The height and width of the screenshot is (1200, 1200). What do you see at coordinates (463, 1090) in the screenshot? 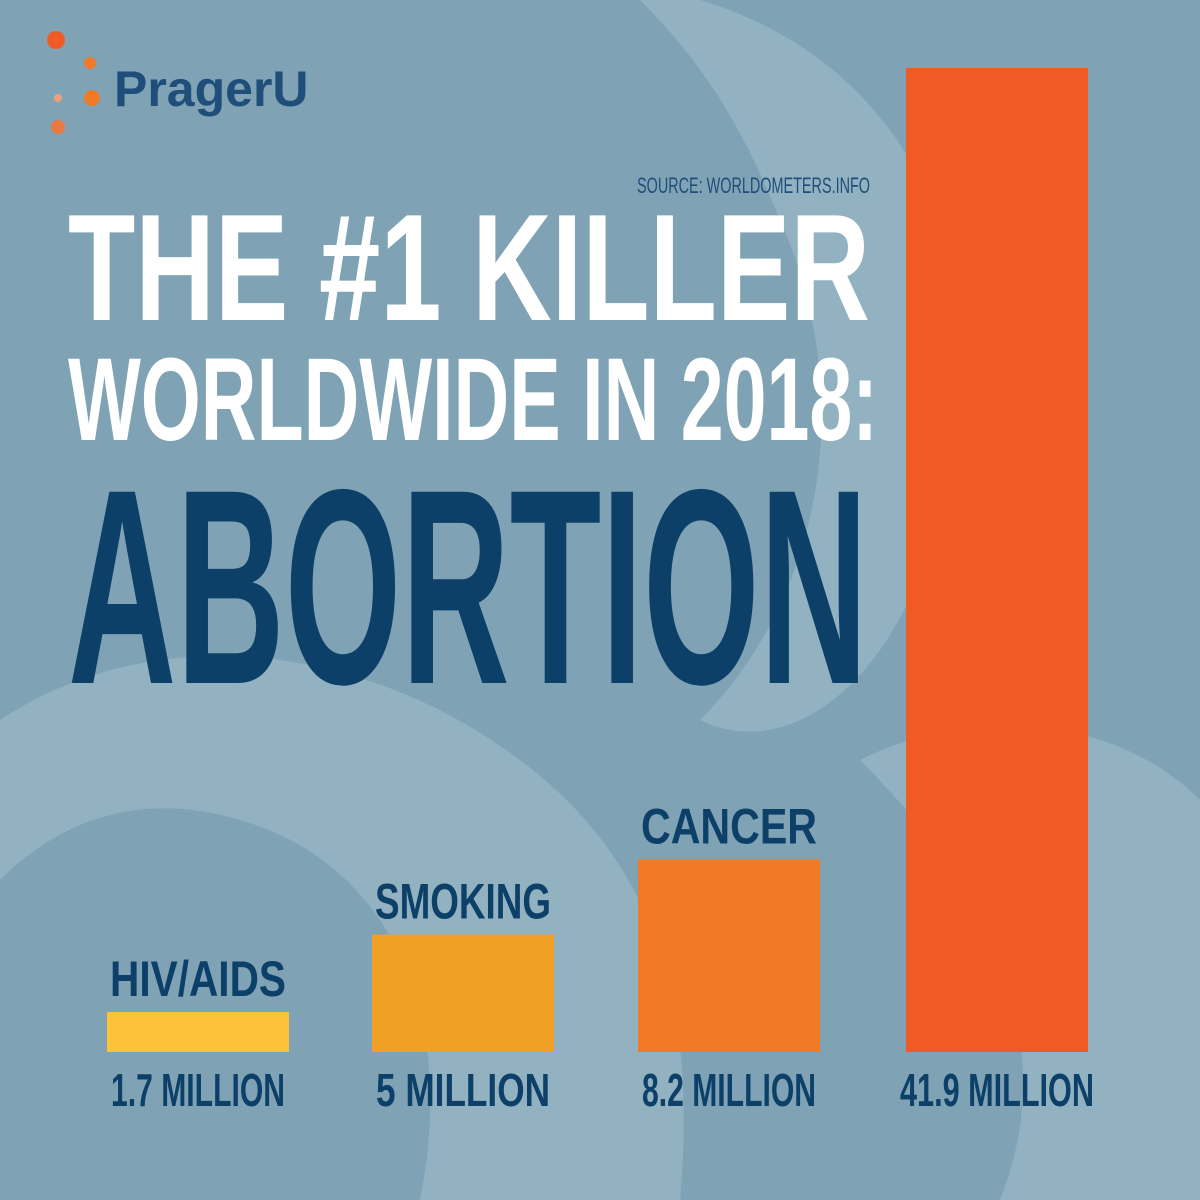
I see `value-label: 5 MILLION` at bounding box center [463, 1090].